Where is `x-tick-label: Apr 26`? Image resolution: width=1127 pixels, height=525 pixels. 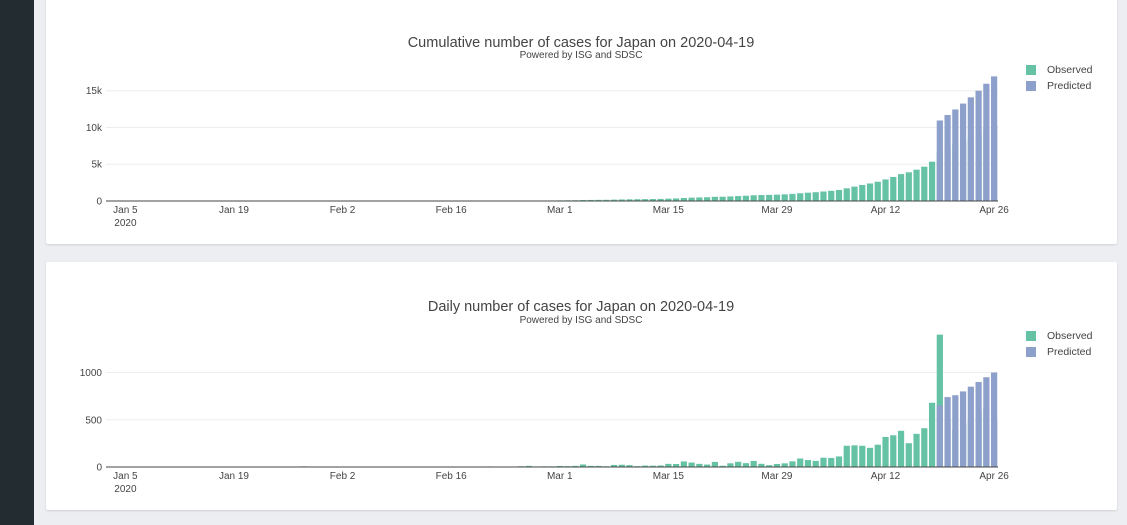
x-tick-label: Apr 26 is located at coordinates (994, 210).